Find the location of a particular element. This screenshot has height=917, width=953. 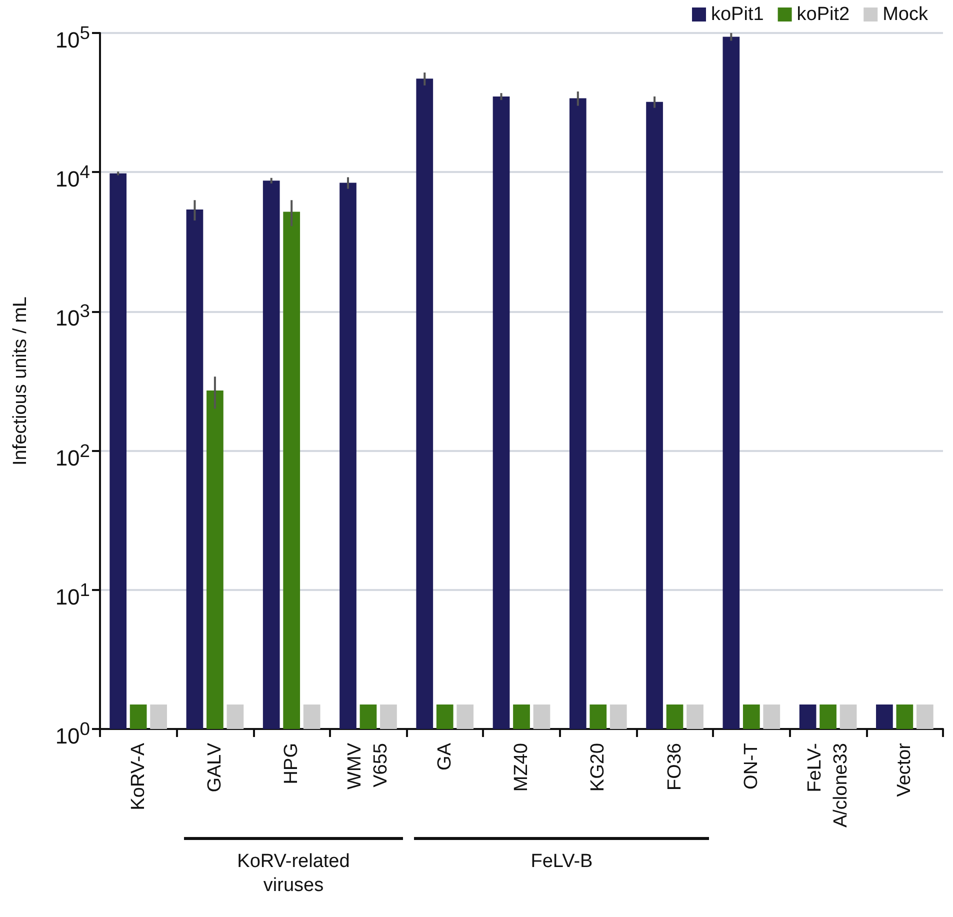

x-tick-label: WMV V655 is located at coordinates (368, 766).